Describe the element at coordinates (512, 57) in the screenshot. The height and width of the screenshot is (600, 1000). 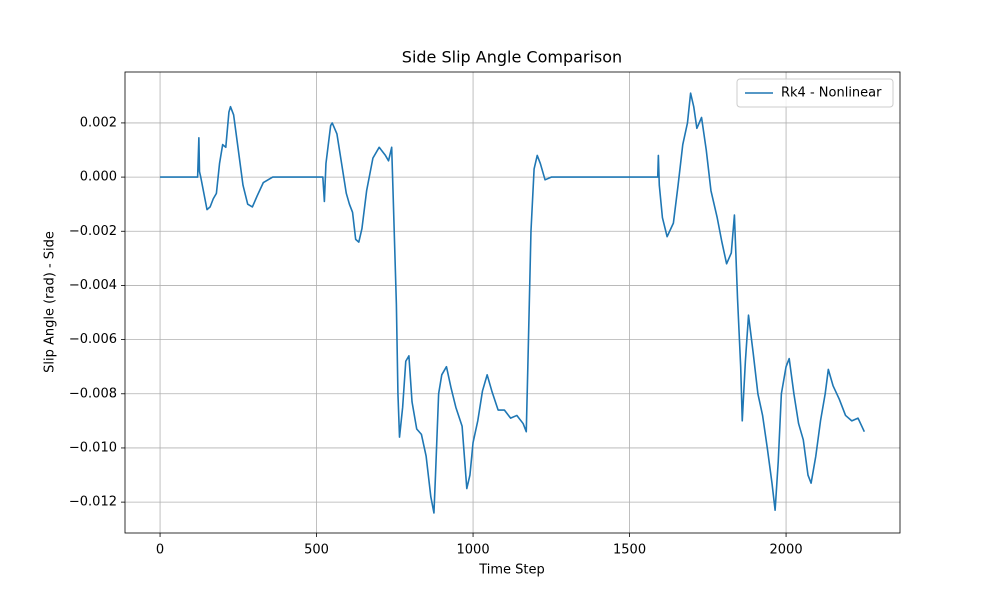
I see `chart-title: Side Slip Angle Comparison` at that location.